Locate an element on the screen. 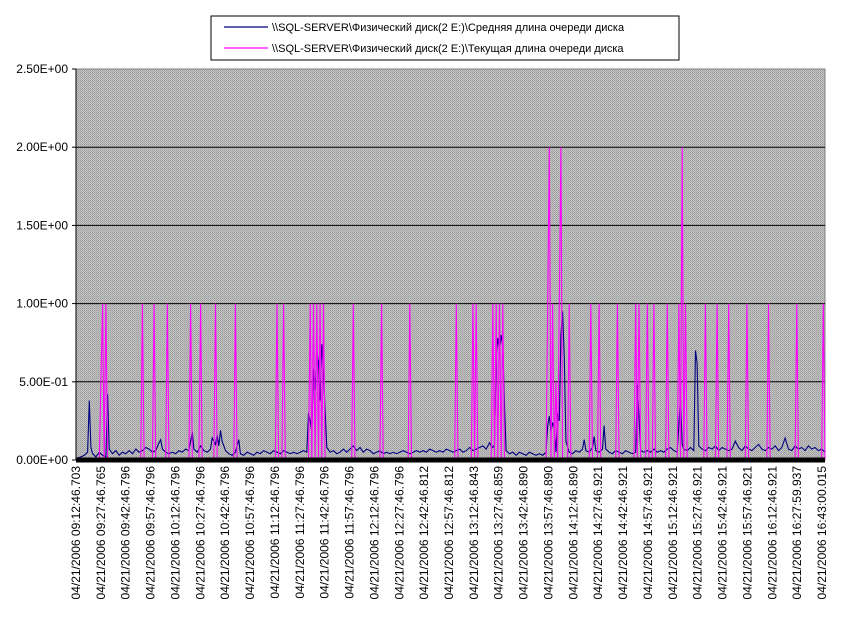  x-tick-label: 04/21/2006 15:27:46.921 is located at coordinates (698, 533).